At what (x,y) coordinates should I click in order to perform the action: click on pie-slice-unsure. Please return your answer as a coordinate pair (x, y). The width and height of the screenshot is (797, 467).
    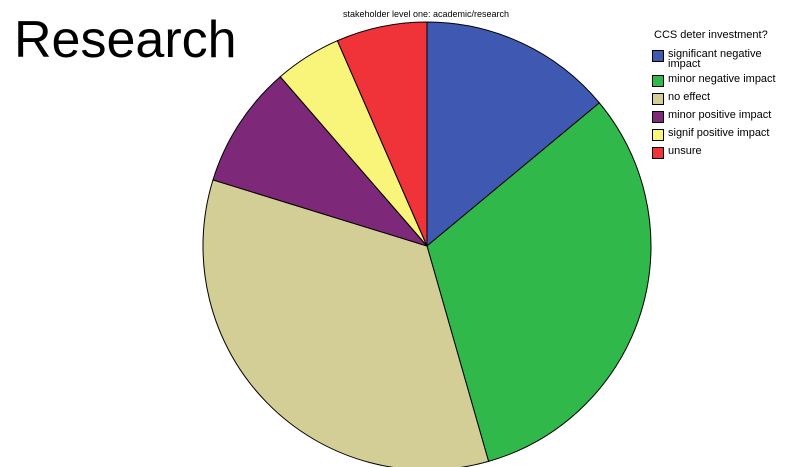
    Looking at the image, I should click on (382, 134).